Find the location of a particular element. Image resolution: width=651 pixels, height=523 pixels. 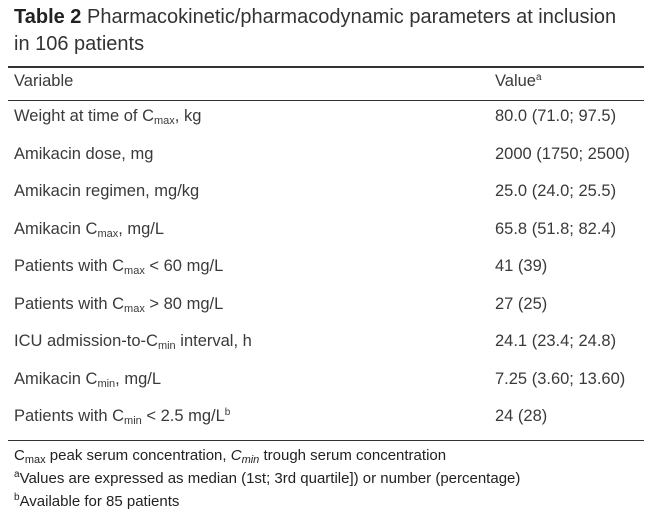

header-rule is located at coordinates (326, 100).